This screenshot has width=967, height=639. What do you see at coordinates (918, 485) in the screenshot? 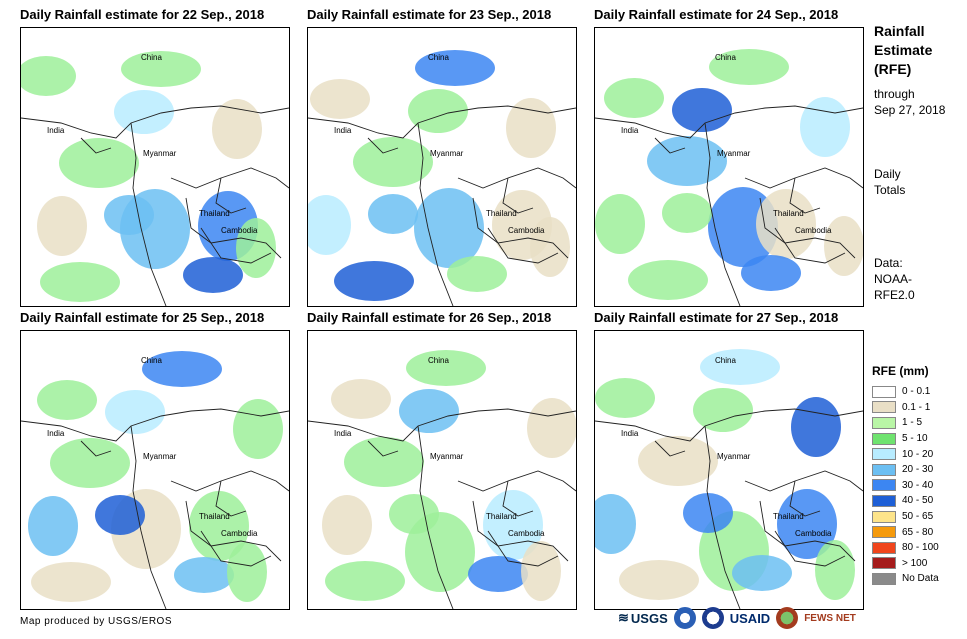
I see `legend-label: 30 - 40` at bounding box center [918, 485].